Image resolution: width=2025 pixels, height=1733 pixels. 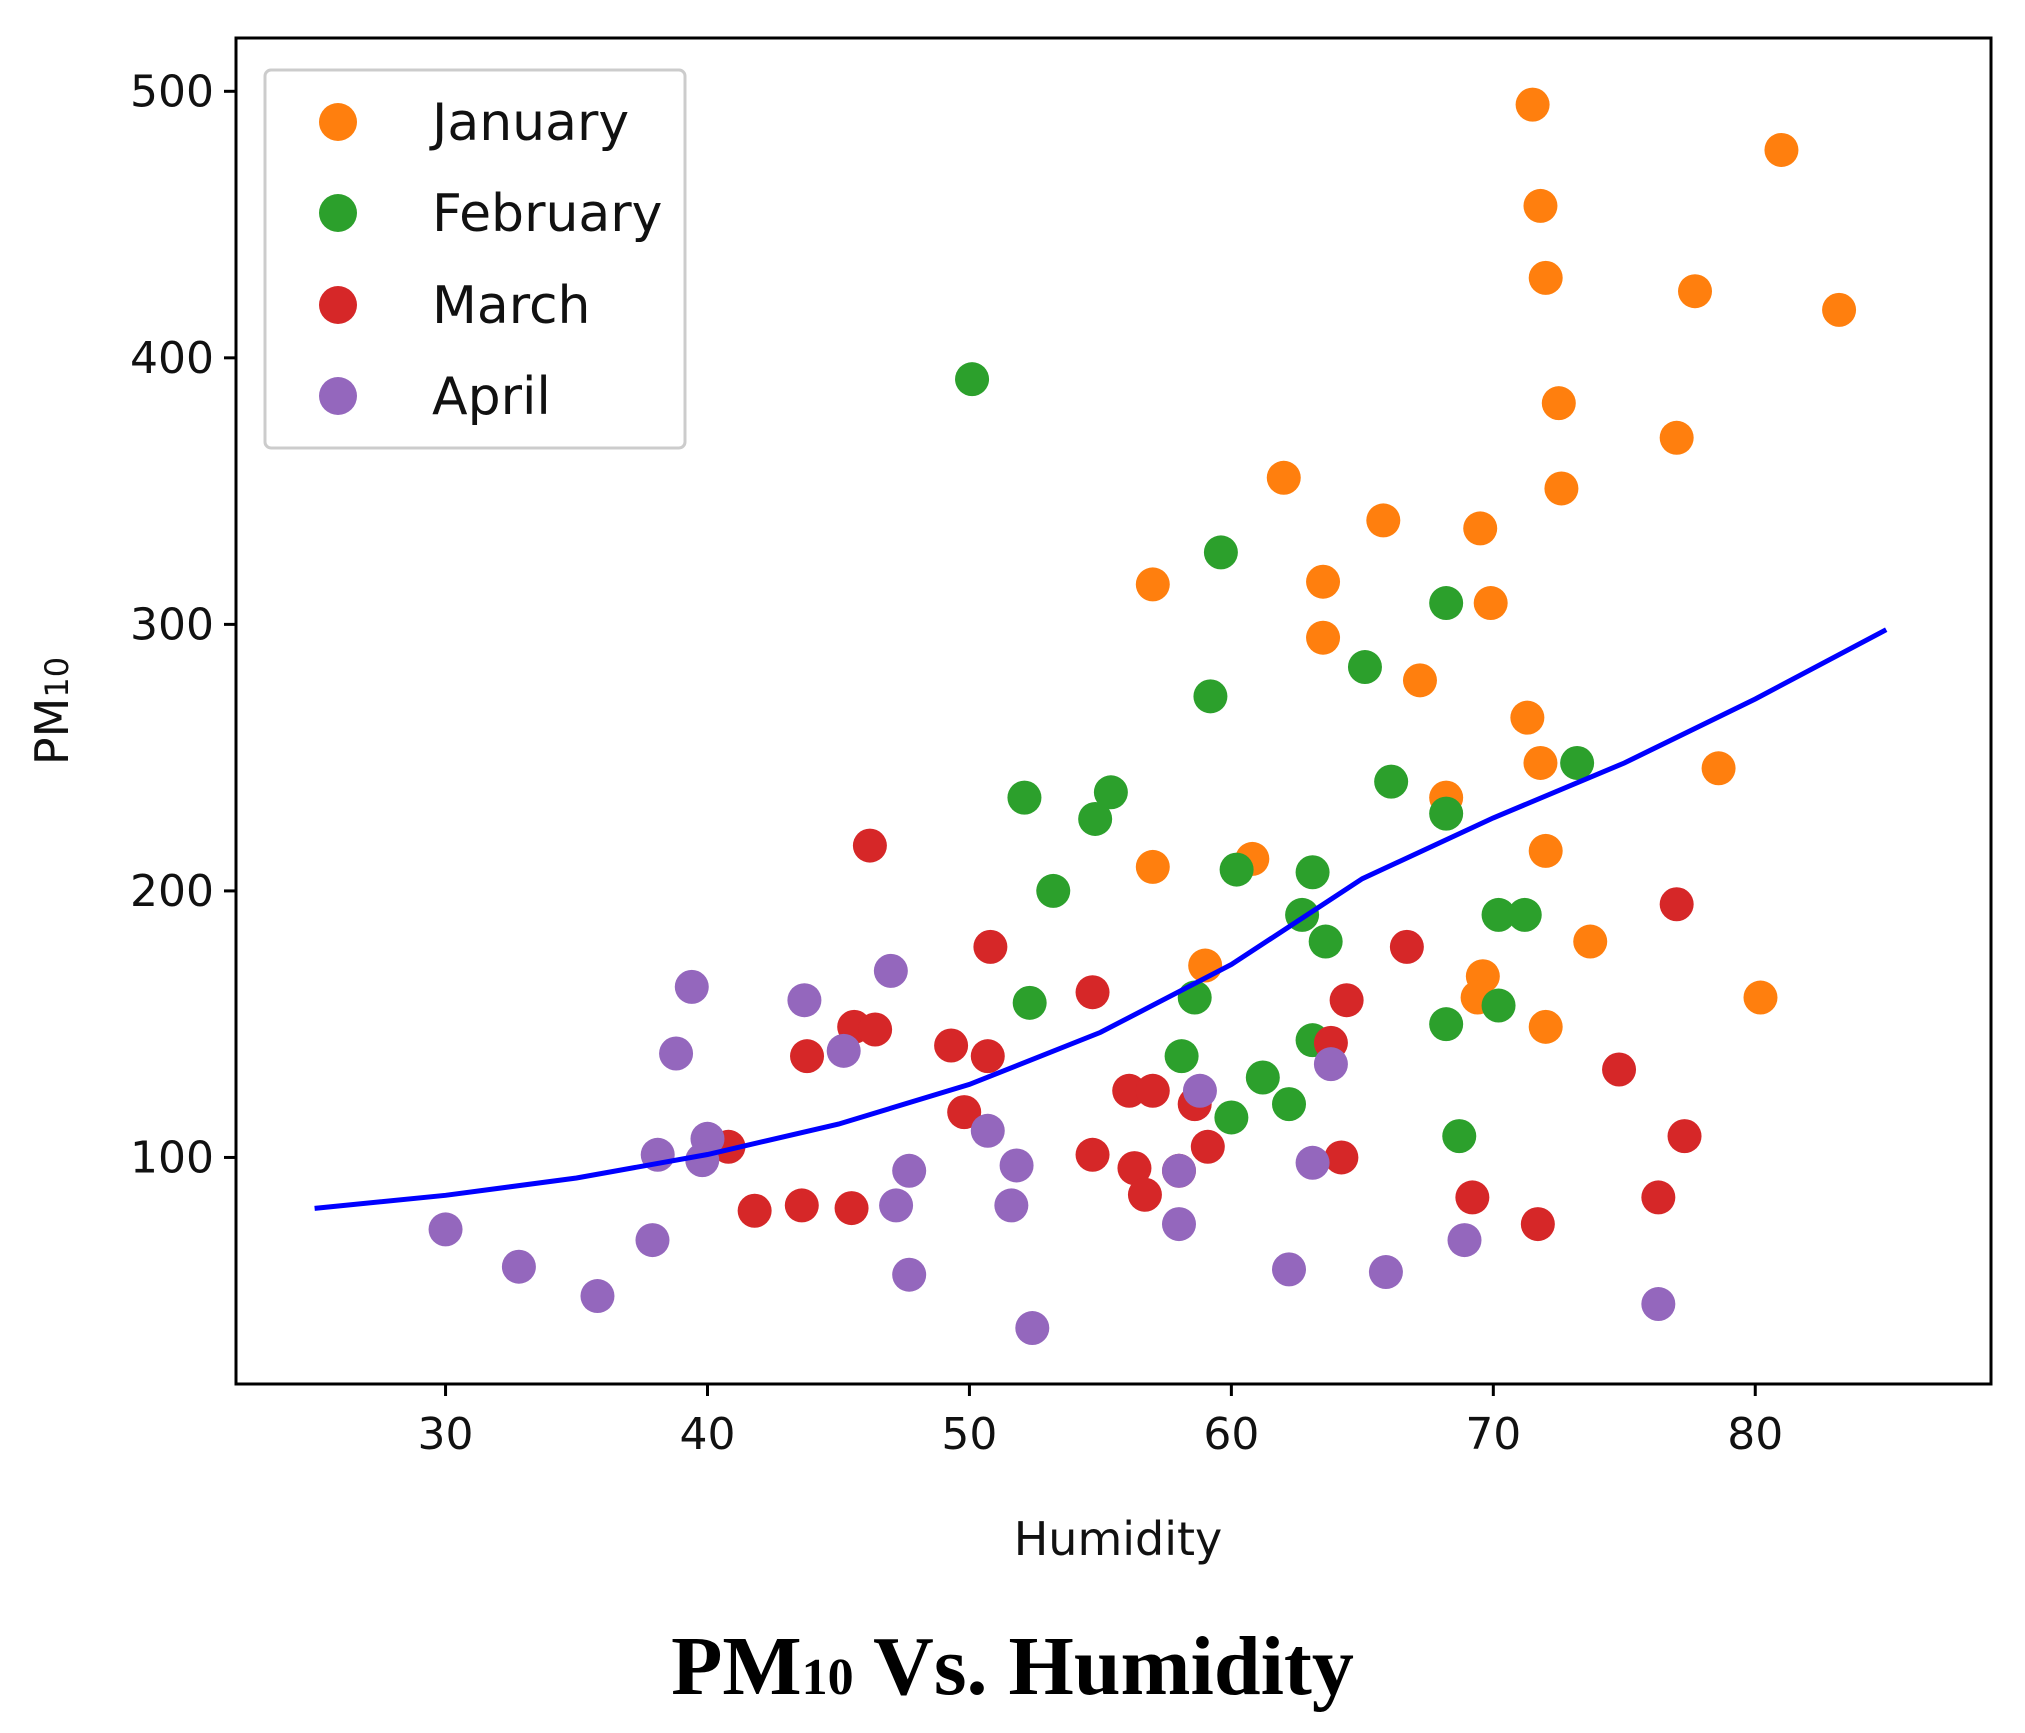 I want to click on x-tick-label: 30, so click(x=446, y=1434).